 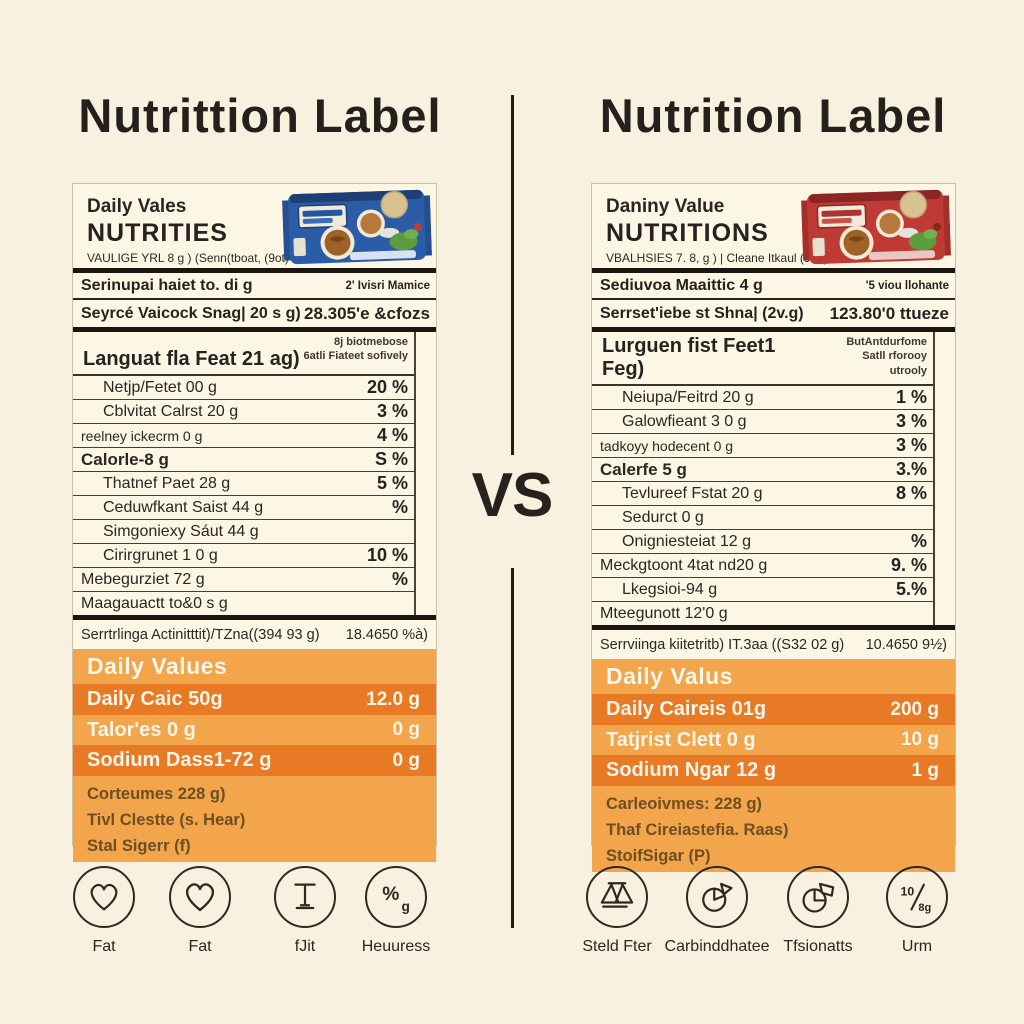 I want to click on vertical-divider-top, so click(x=512, y=275).